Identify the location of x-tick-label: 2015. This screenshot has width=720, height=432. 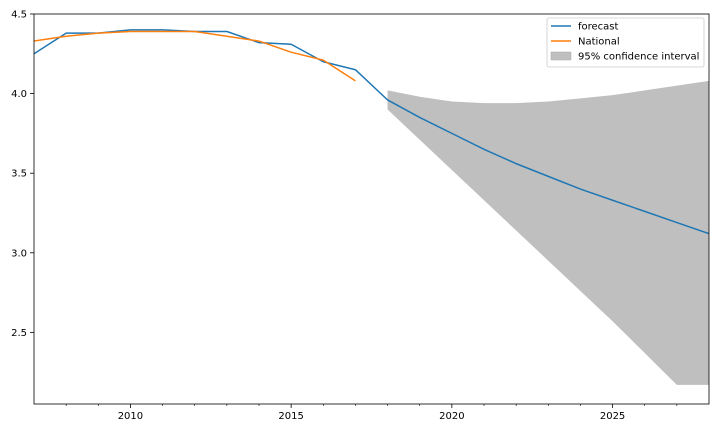
(290, 416).